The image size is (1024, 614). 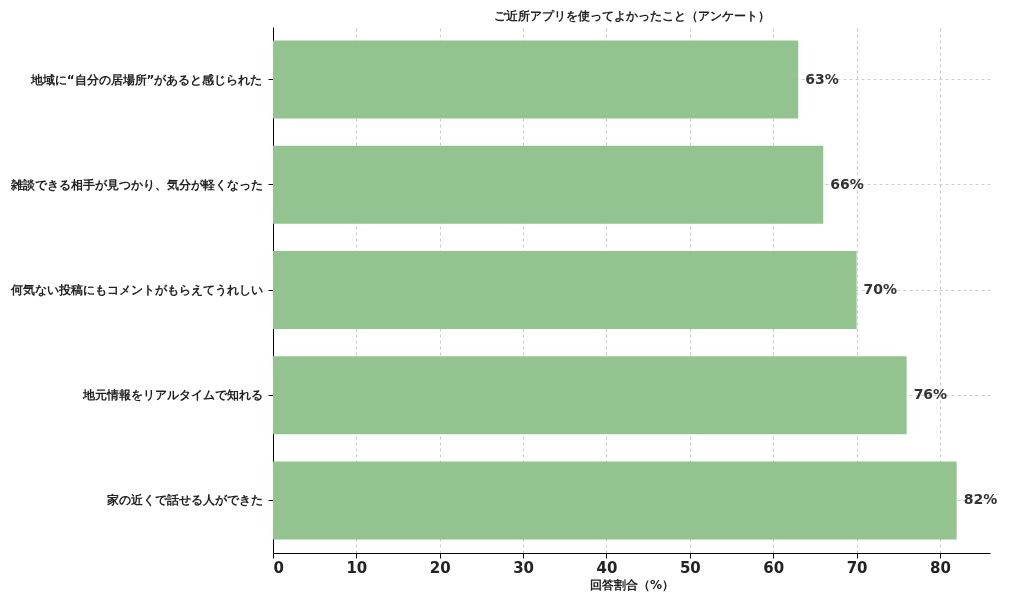 What do you see at coordinates (930, 394) in the screenshot?
I see `data-label: 76%` at bounding box center [930, 394].